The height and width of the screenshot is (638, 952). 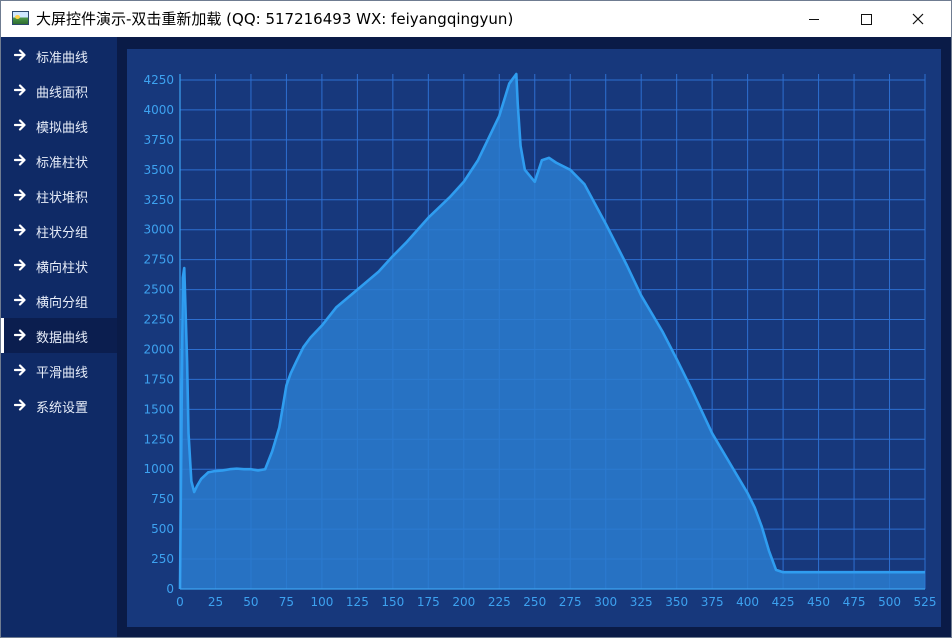 I want to click on sidebar-item-label: 数据曲线, so click(x=62, y=338).